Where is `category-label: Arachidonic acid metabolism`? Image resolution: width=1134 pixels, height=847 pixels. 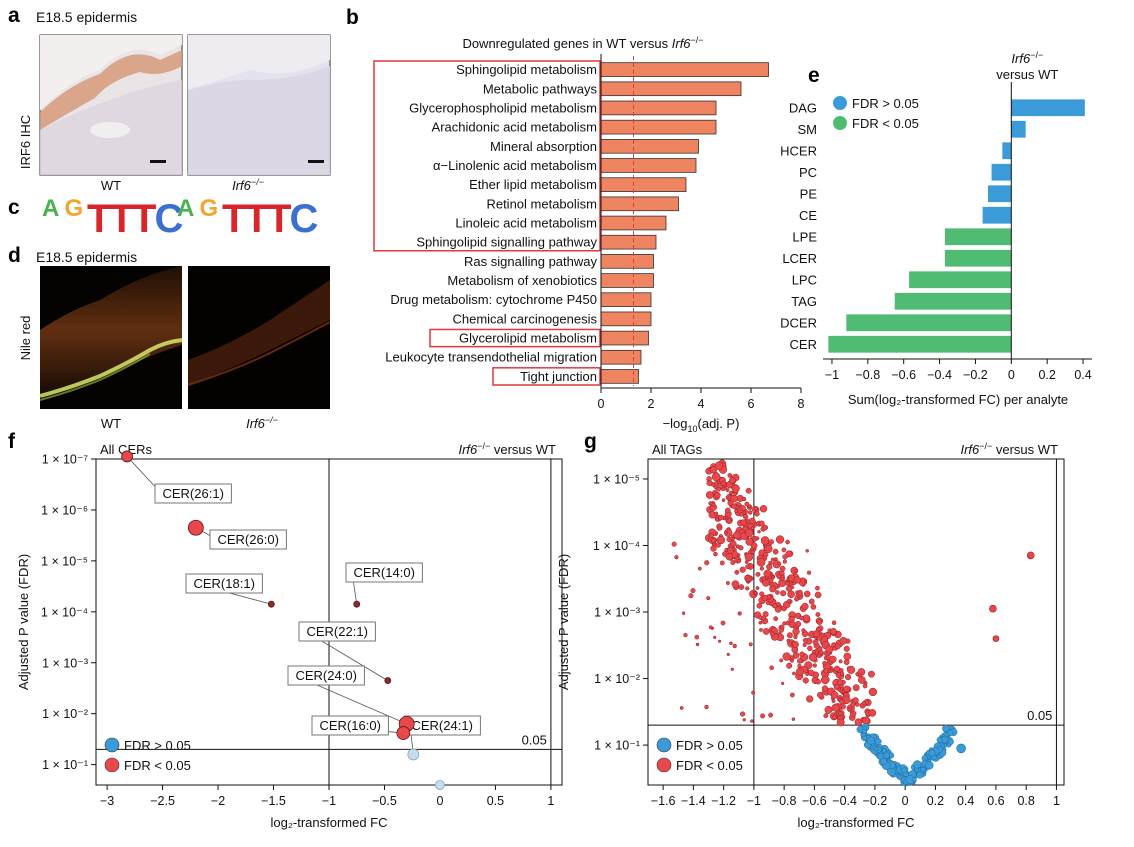 category-label: Arachidonic acid metabolism is located at coordinates (514, 127).